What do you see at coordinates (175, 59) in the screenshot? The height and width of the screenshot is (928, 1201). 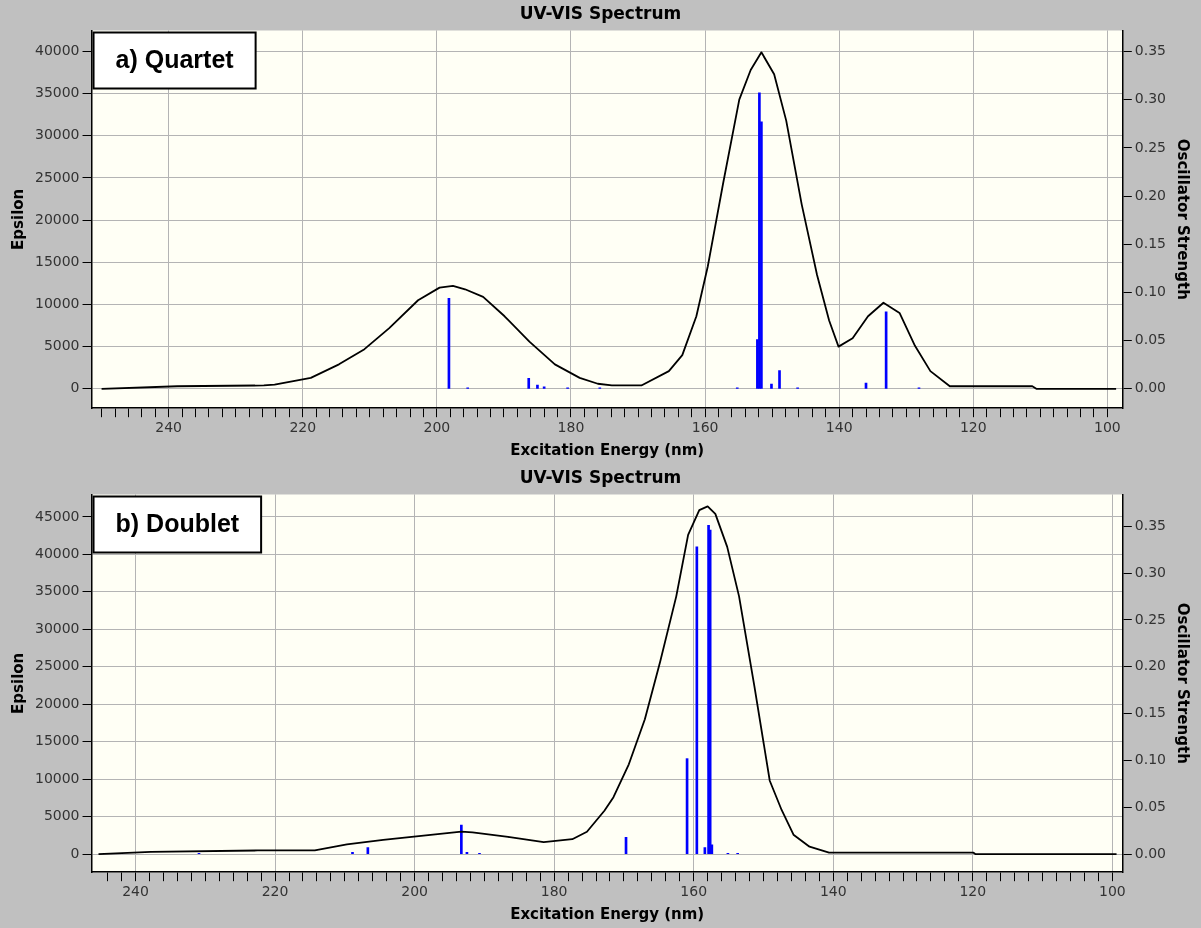 I see `annotation: a) Quartet` at bounding box center [175, 59].